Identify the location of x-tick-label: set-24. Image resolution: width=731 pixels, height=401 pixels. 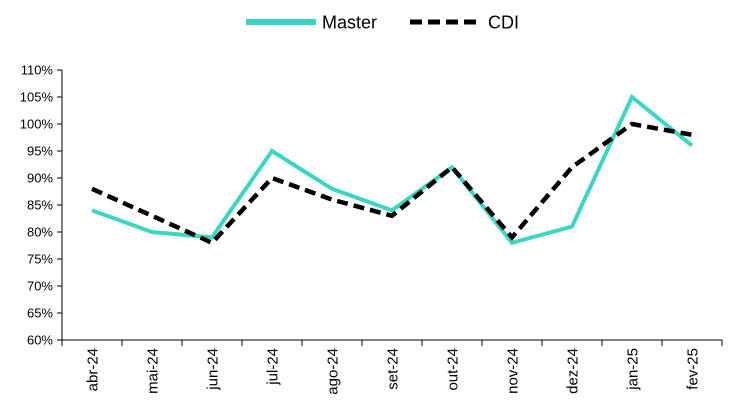
(392, 369).